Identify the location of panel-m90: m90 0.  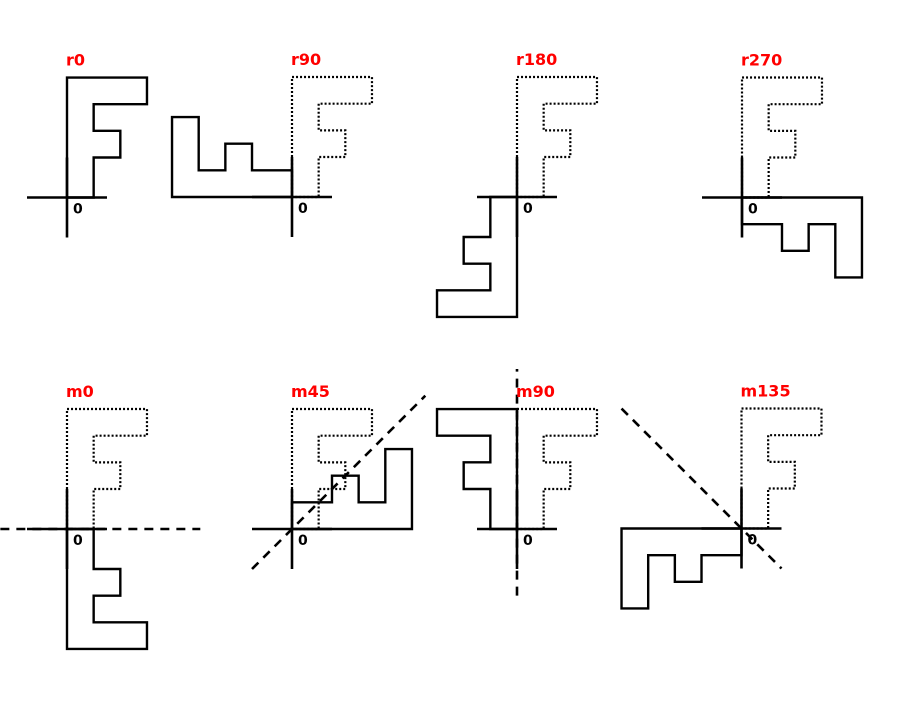
(517, 482).